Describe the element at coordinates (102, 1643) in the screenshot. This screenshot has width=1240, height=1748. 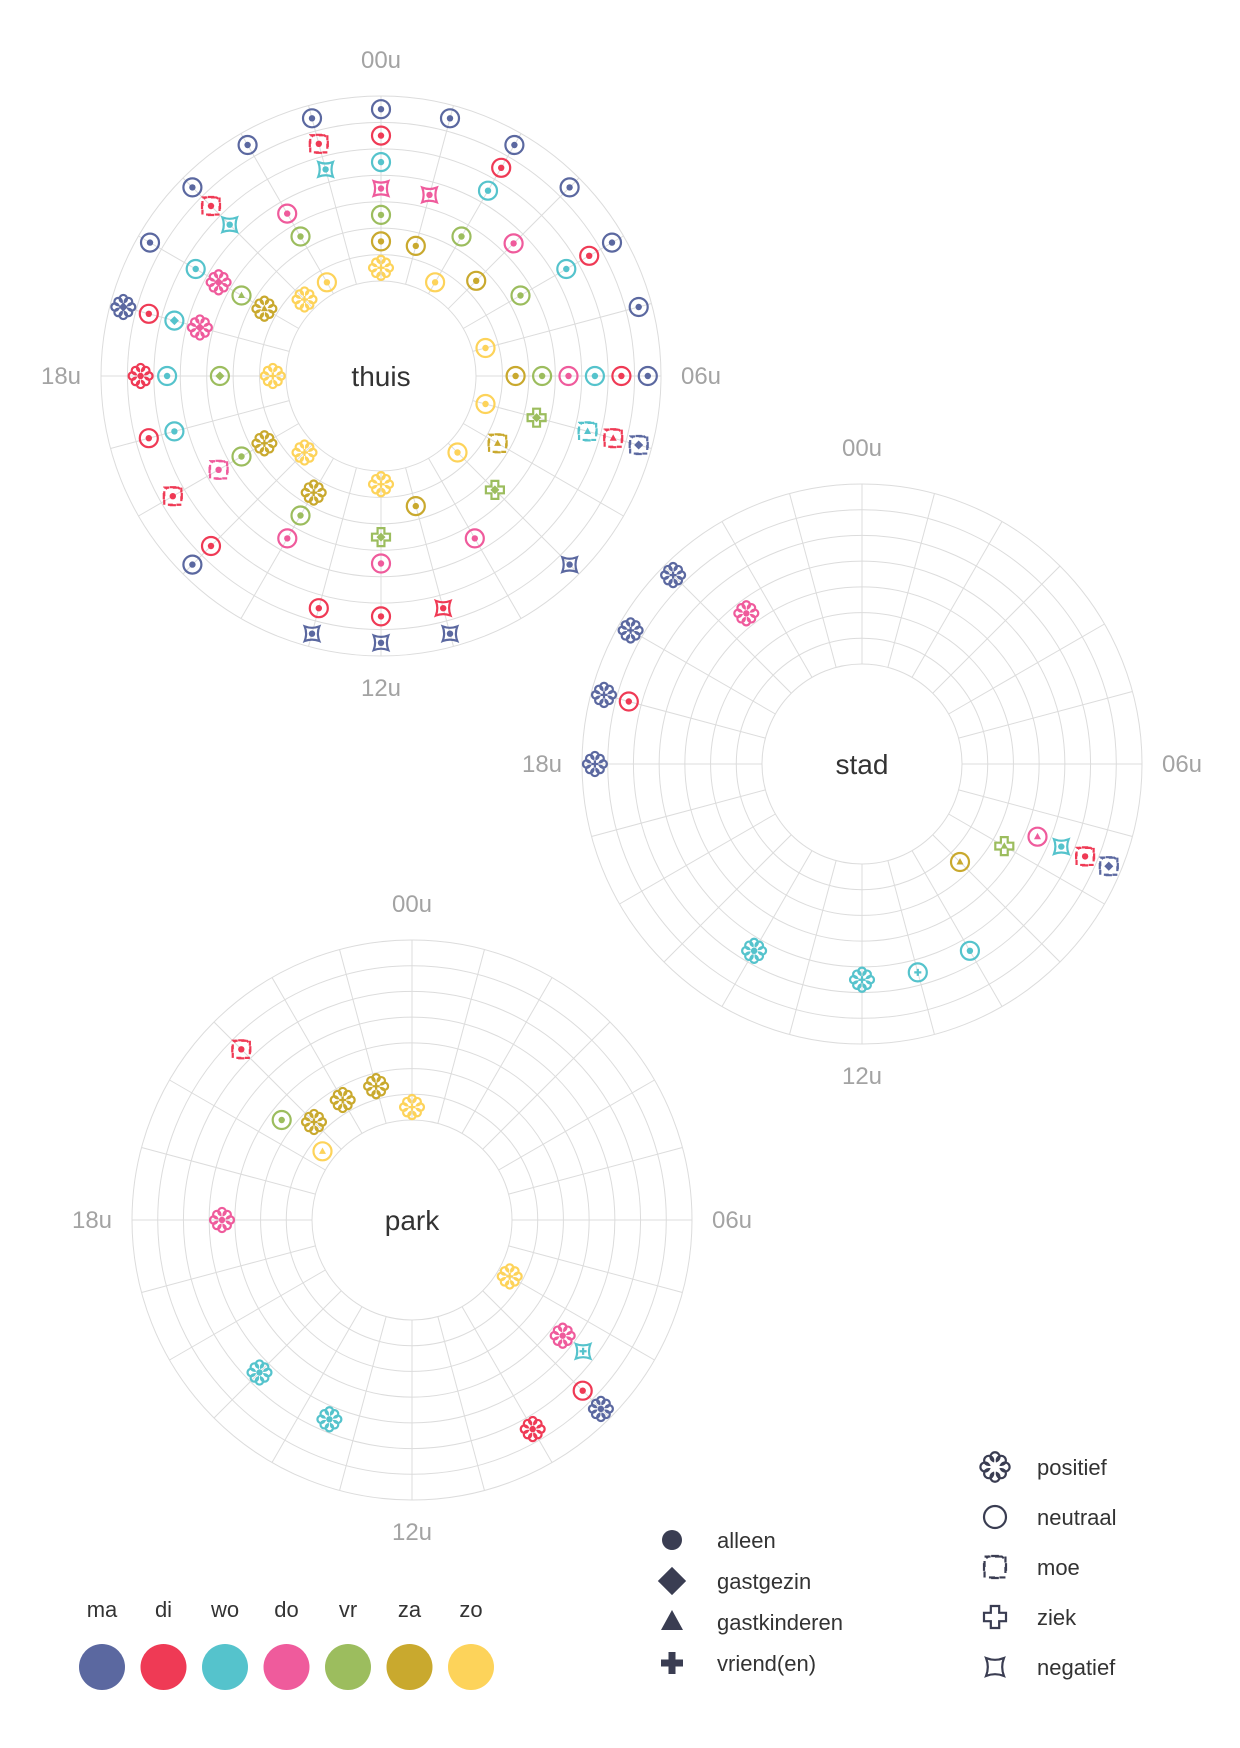
I see `legend-day-ma: ma` at that location.